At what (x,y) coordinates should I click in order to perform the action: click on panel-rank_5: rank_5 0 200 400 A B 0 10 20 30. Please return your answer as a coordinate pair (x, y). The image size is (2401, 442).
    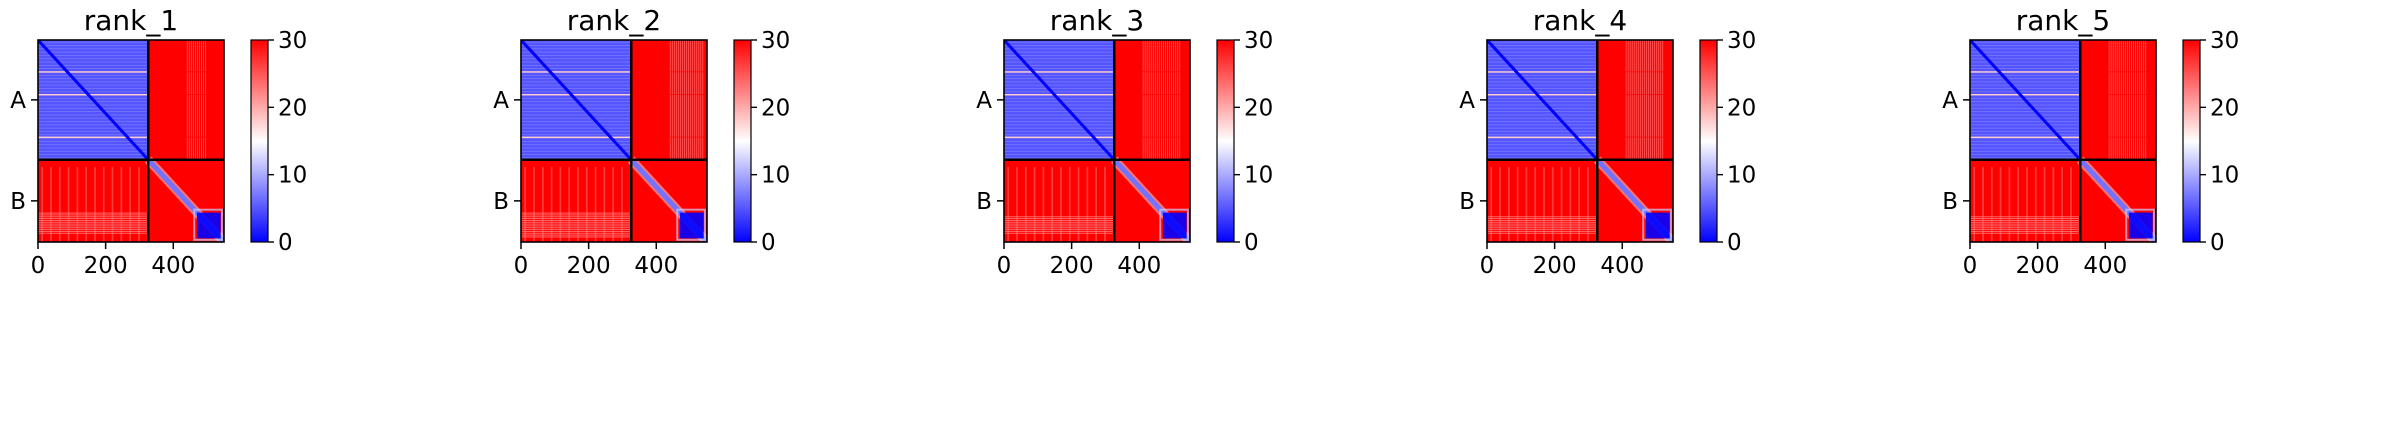
    Looking at the image, I should click on (2090, 141).